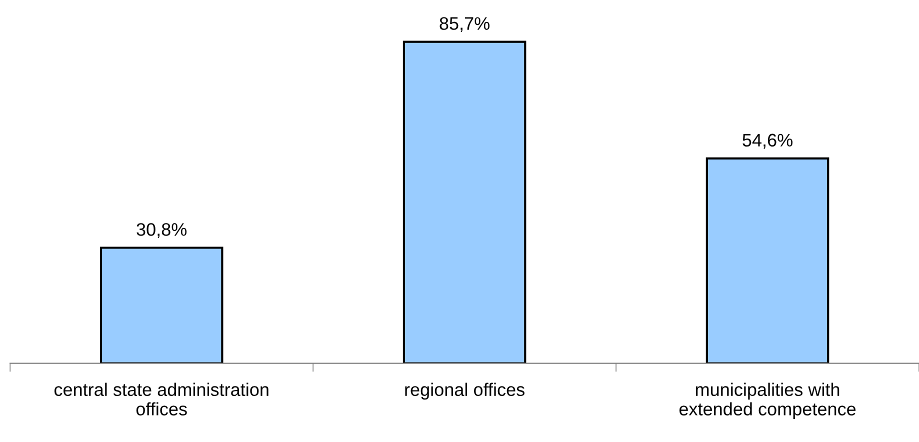  Describe the element at coordinates (464, 391) in the screenshot. I see `x-tick-label: regional offices` at that location.